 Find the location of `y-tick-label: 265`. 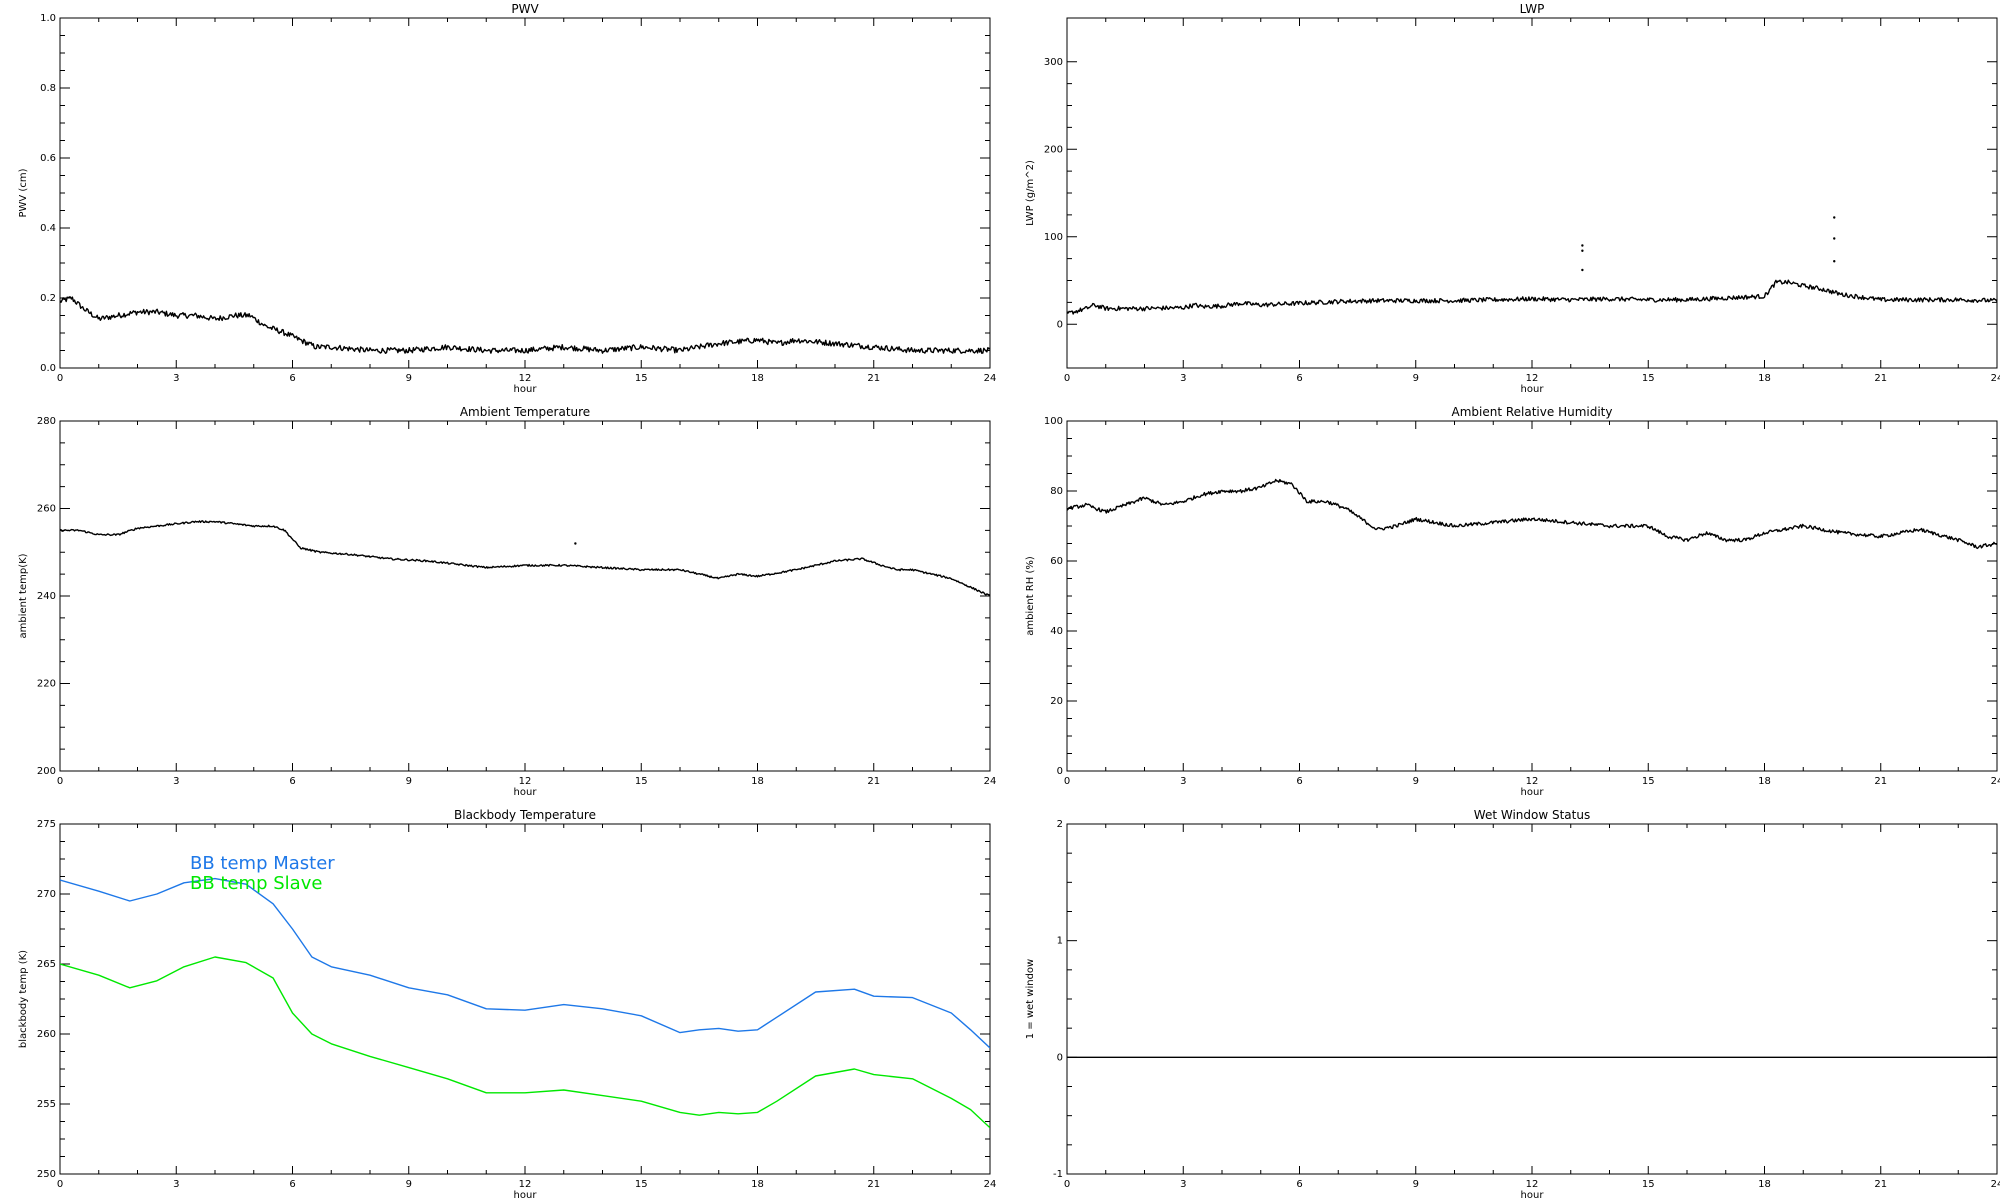

y-tick-label: 265 is located at coordinates (46, 964).